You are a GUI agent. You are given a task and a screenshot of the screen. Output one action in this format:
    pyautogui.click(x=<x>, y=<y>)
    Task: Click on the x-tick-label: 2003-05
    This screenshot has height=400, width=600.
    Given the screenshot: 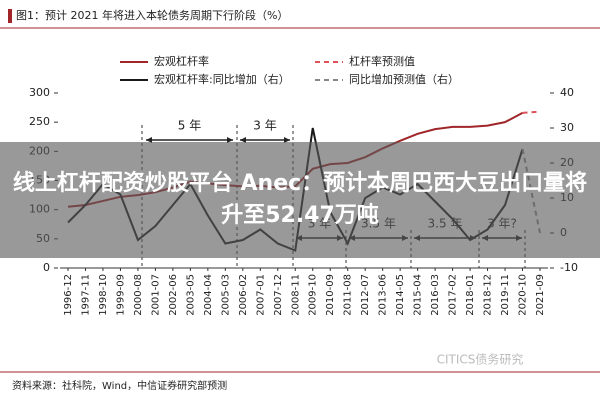 What is the action you would take?
    pyautogui.click(x=190, y=295)
    